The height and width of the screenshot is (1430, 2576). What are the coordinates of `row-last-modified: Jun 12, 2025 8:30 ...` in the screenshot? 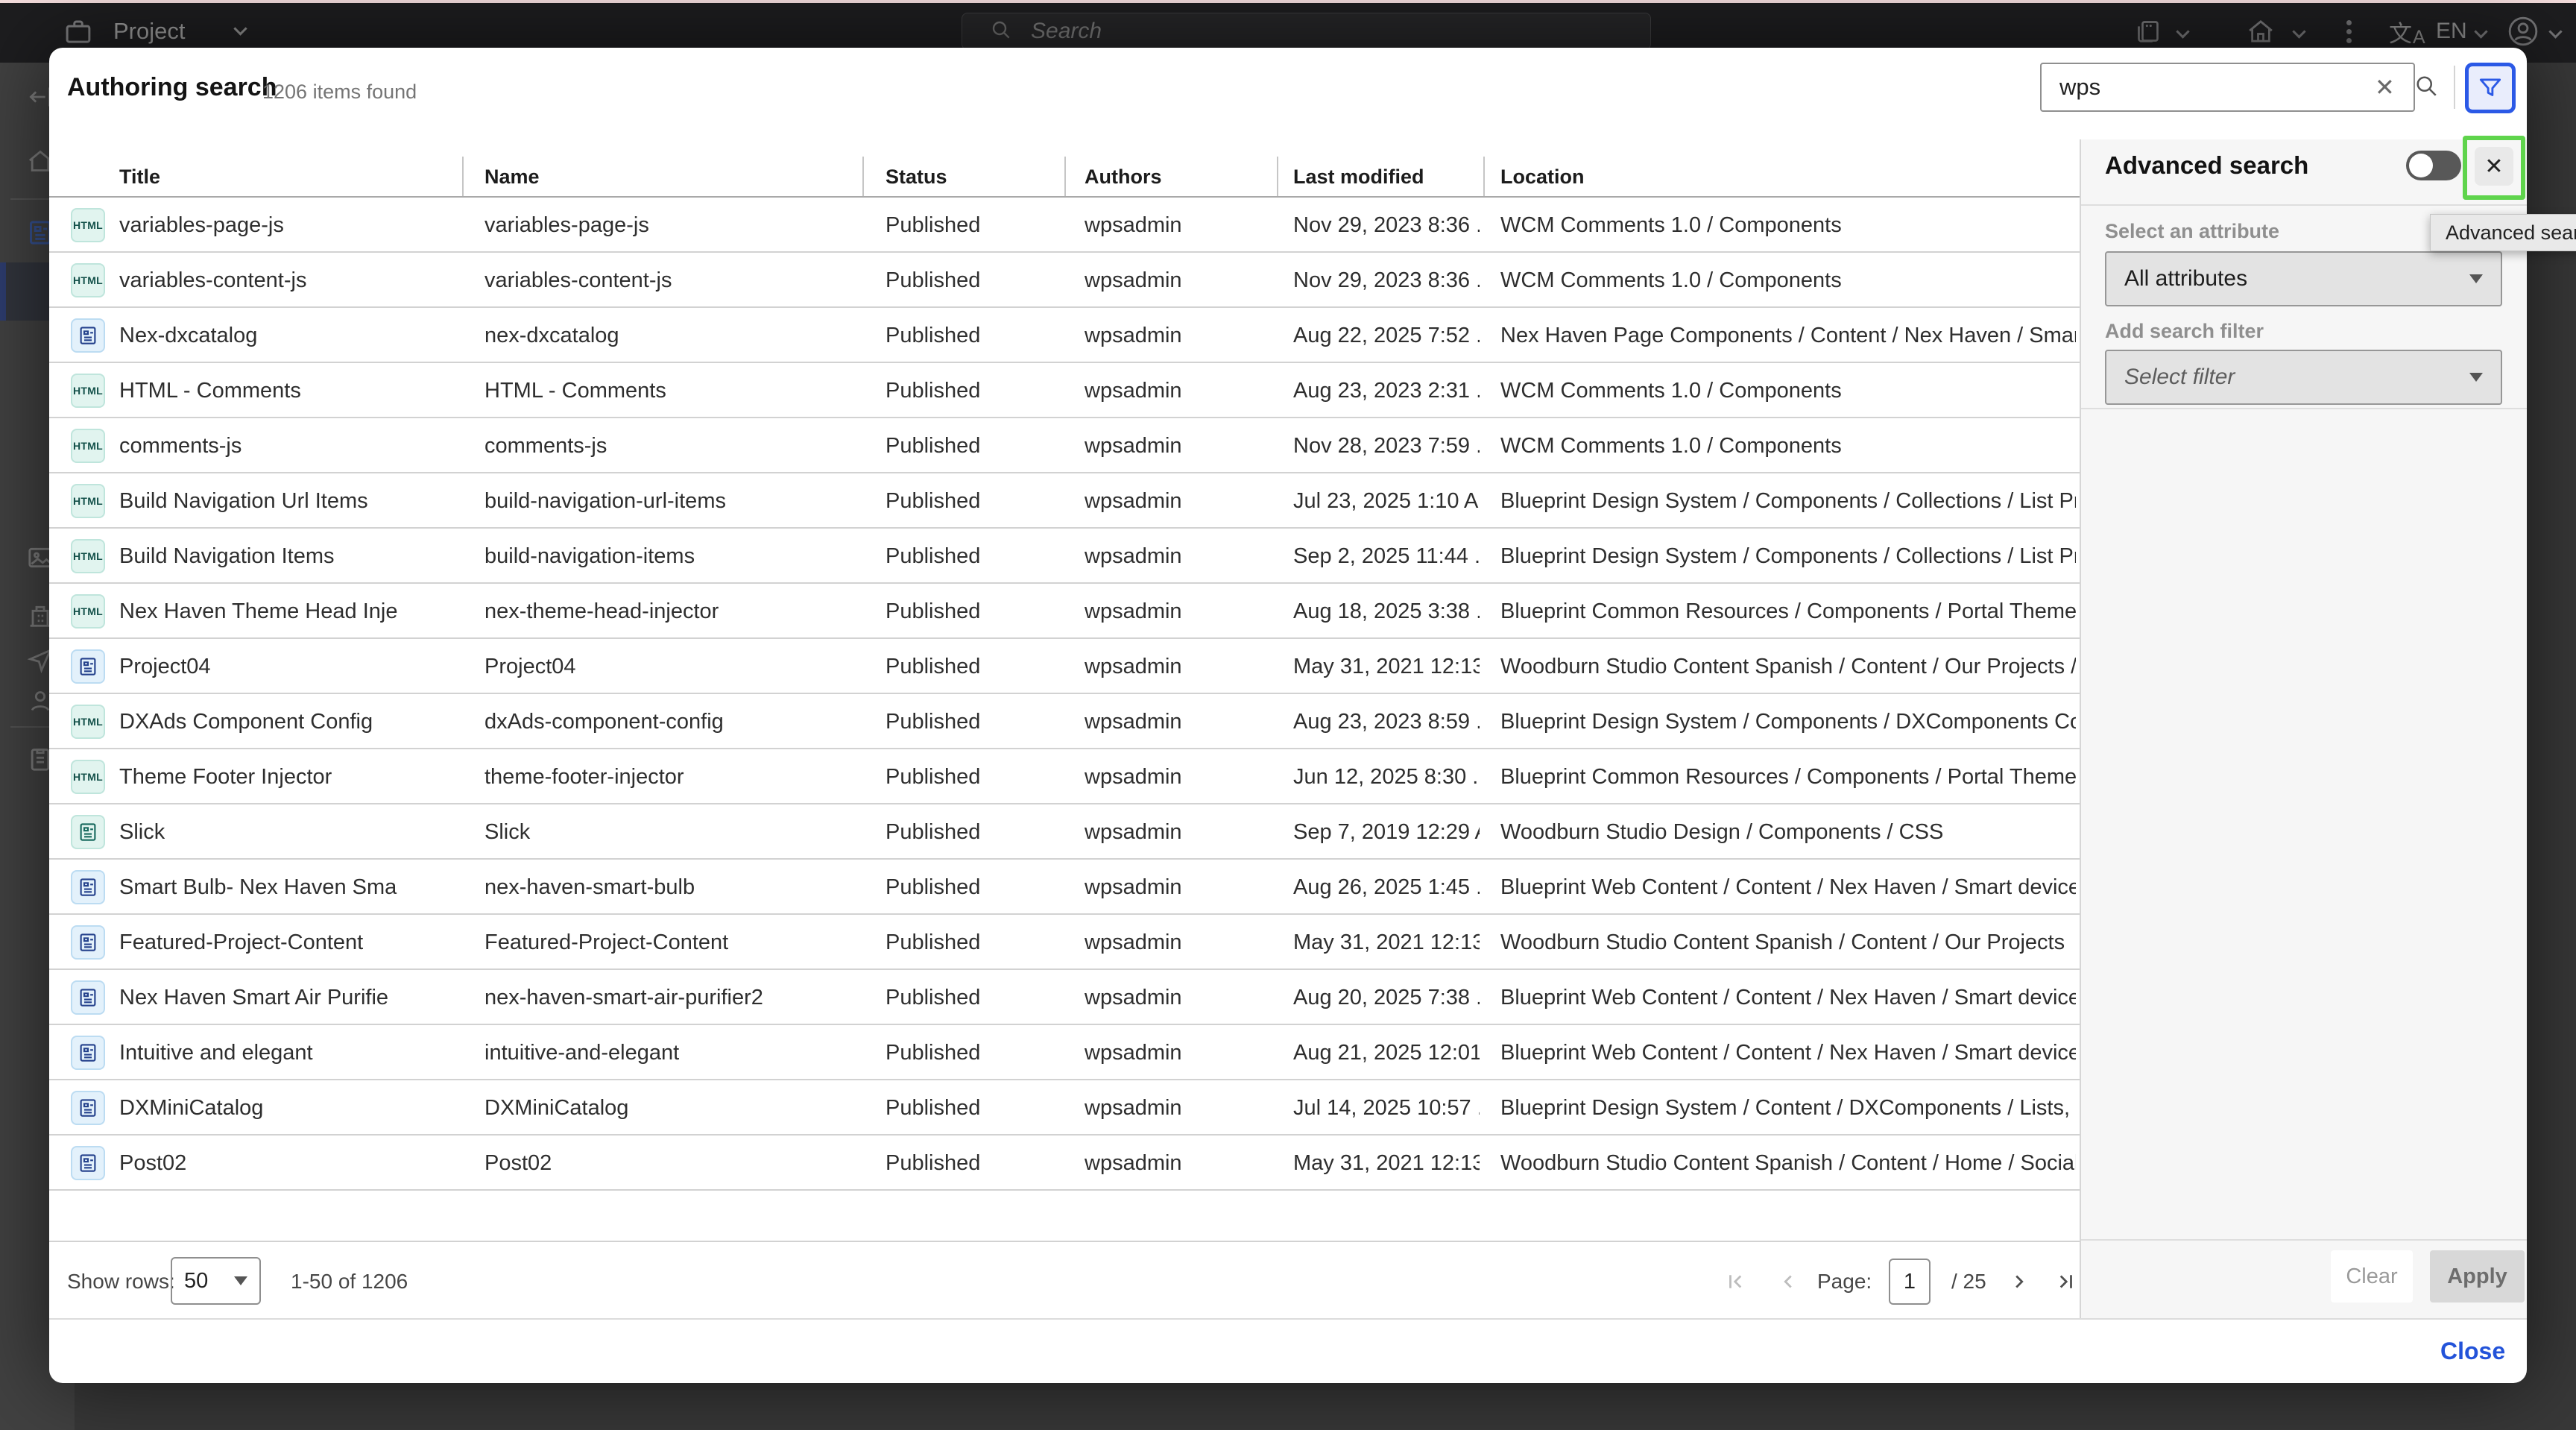 It's located at (1386, 776).